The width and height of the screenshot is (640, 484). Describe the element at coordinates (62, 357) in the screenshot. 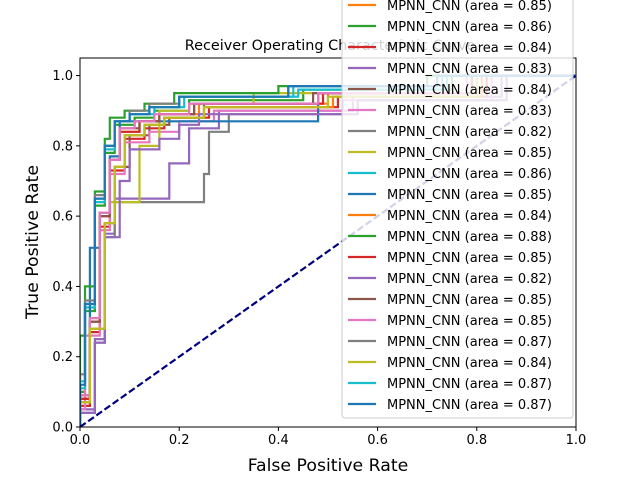

I see `y-tick-label: 0.2` at that location.